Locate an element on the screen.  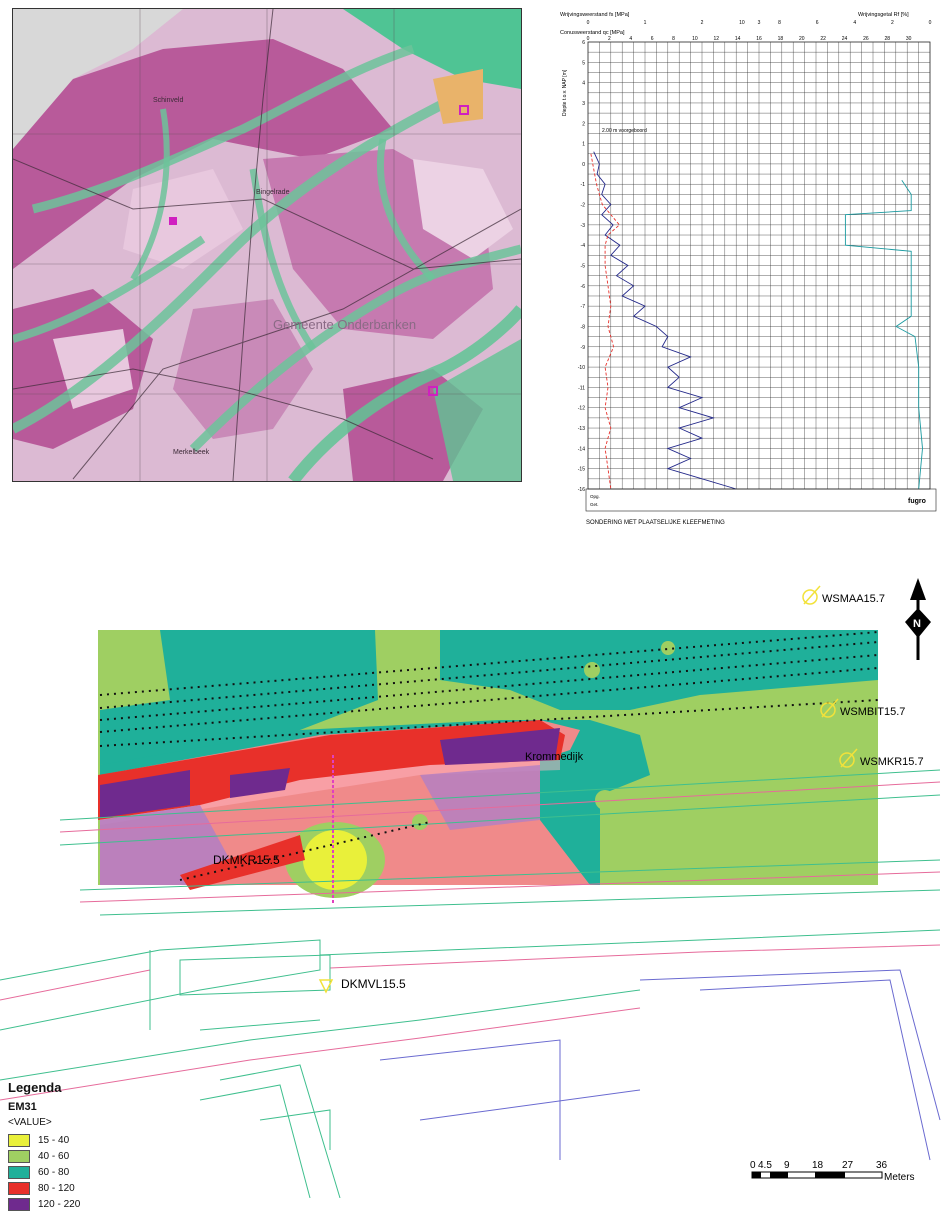
rf-tick-label: 0 is located at coordinates (930, 23).